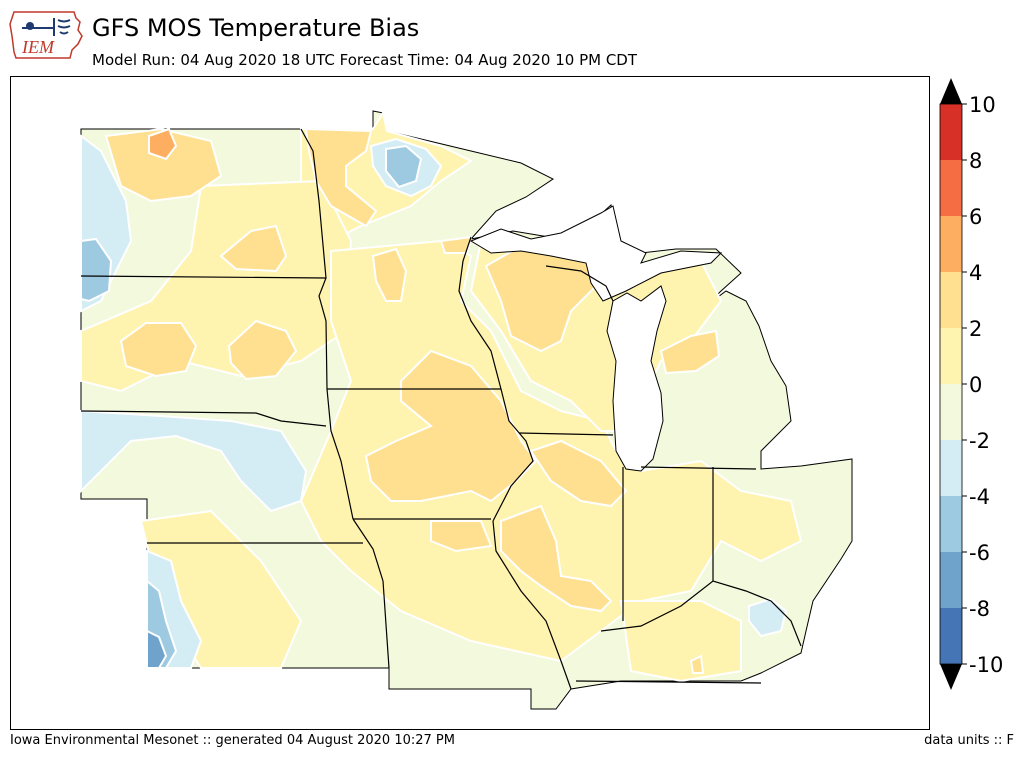  What do you see at coordinates (513, 455) in the screenshot?
I see `border-ia-east` at bounding box center [513, 455].